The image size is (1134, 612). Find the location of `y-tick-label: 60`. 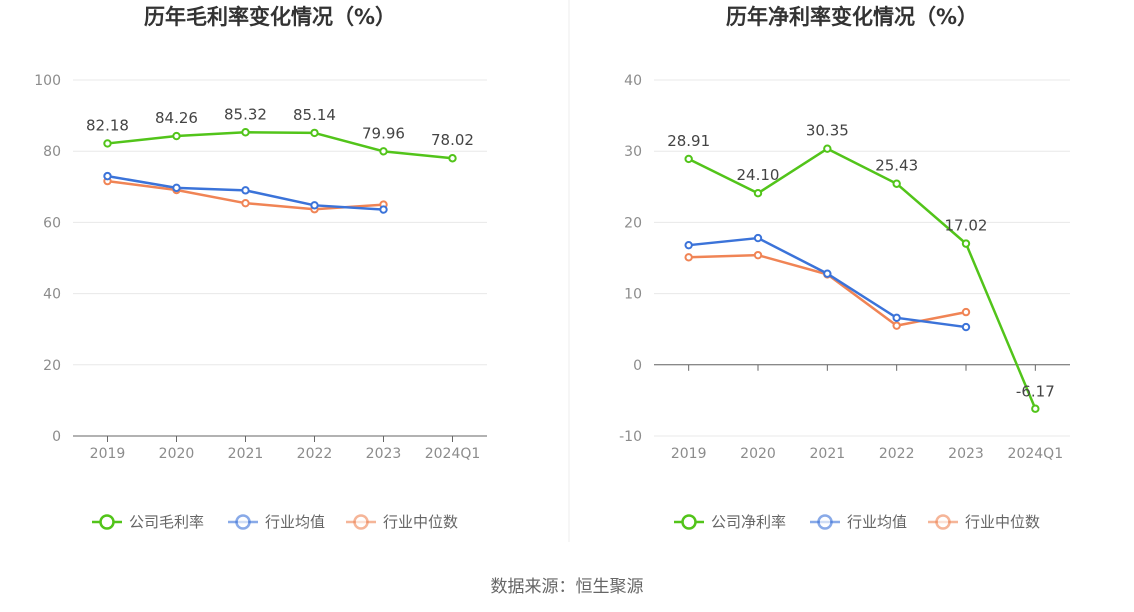

y-tick-label: 60 is located at coordinates (52, 223).